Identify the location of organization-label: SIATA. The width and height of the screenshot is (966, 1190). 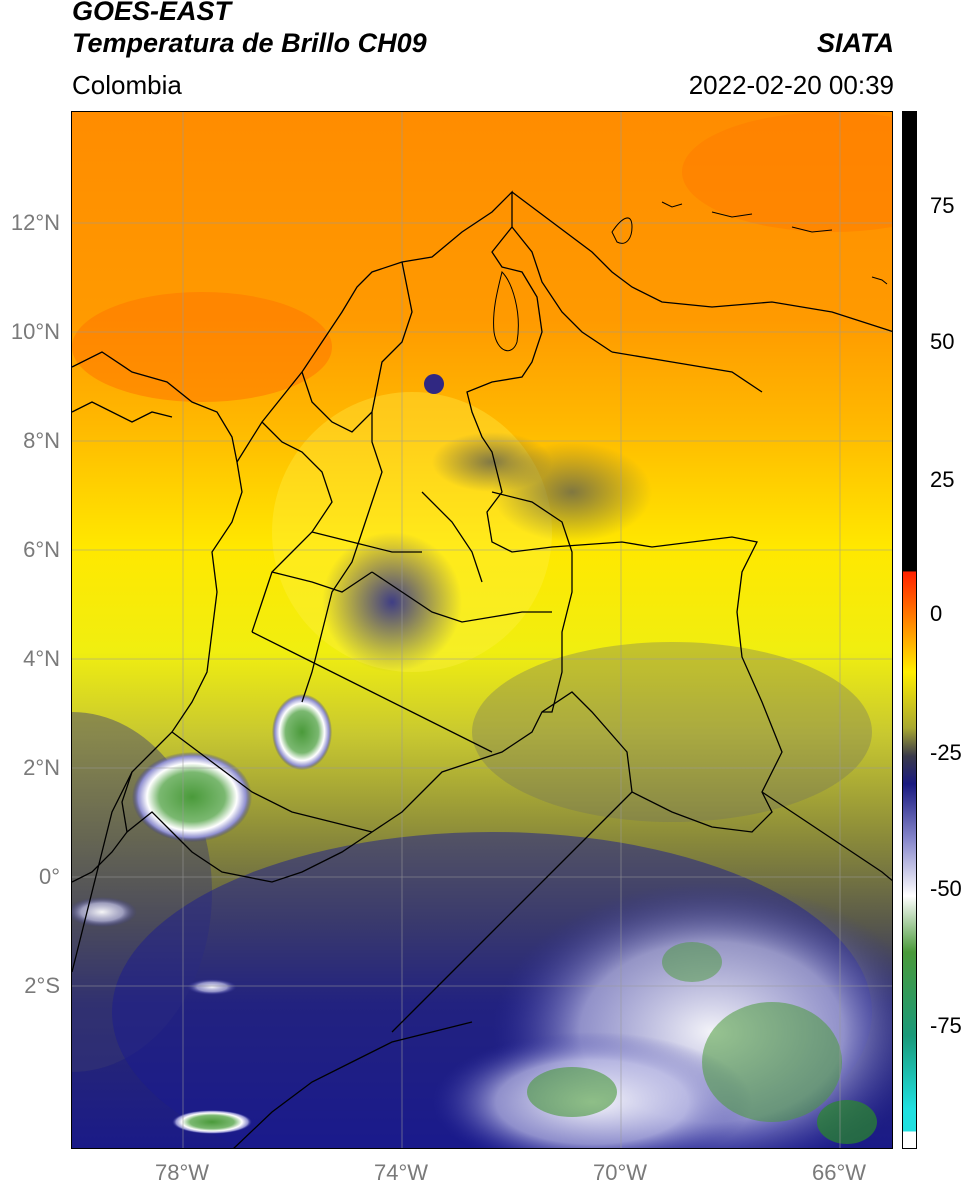
(855, 43).